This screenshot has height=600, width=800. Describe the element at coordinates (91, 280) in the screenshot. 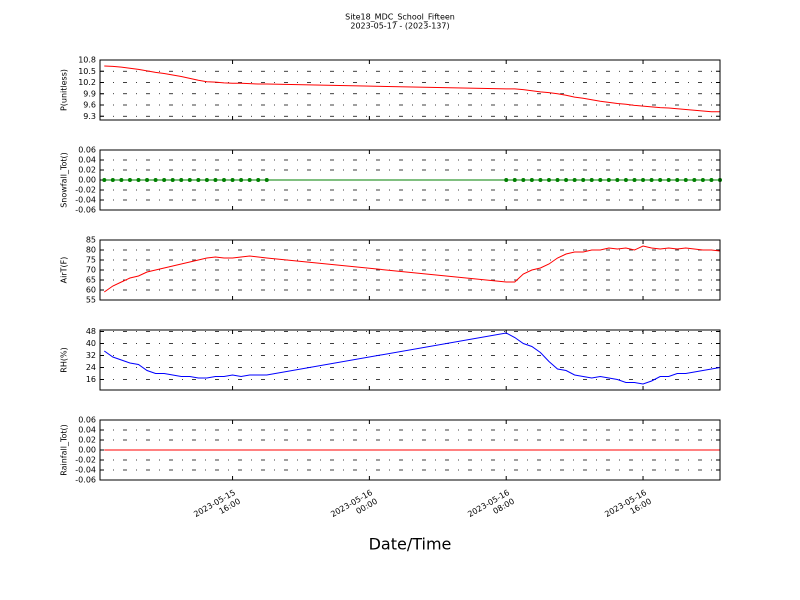

I see `y-tick-label: 65` at that location.